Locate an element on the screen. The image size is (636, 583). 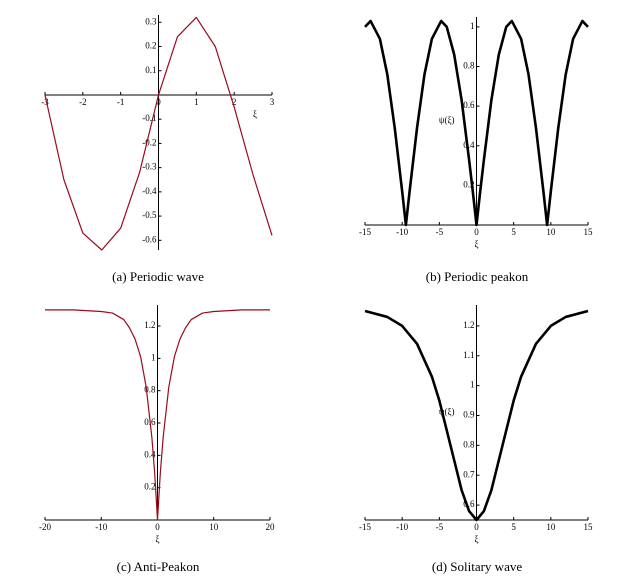
y-tick-label: 0.1 is located at coordinates (150, 70).